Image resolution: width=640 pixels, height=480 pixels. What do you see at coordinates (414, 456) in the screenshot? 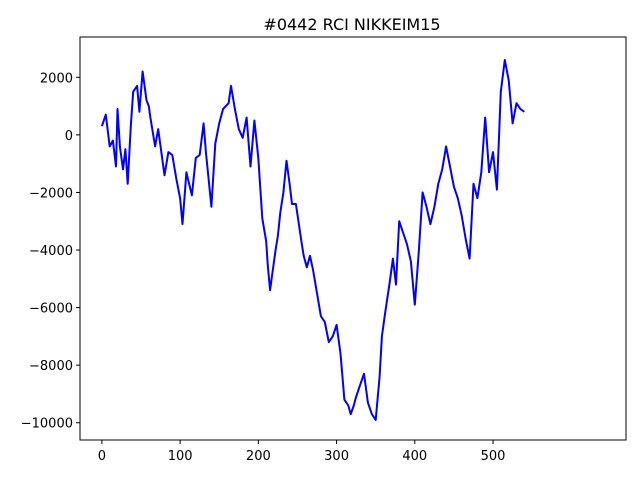
I see `x-tick-label: 400` at bounding box center [414, 456].